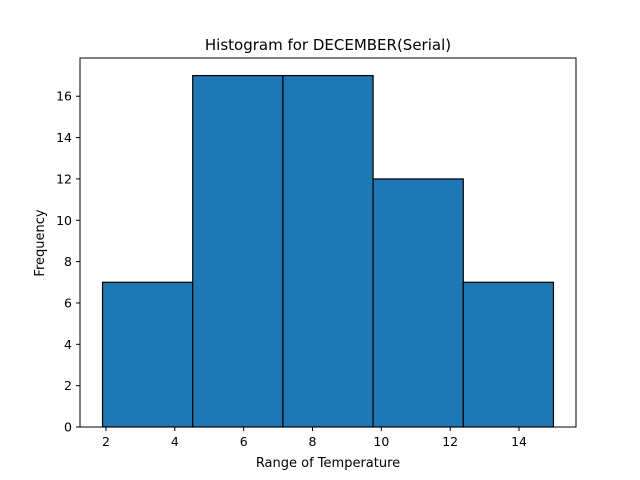 This screenshot has width=640, height=480. What do you see at coordinates (244, 441) in the screenshot?
I see `x-tick-label: 6` at bounding box center [244, 441].